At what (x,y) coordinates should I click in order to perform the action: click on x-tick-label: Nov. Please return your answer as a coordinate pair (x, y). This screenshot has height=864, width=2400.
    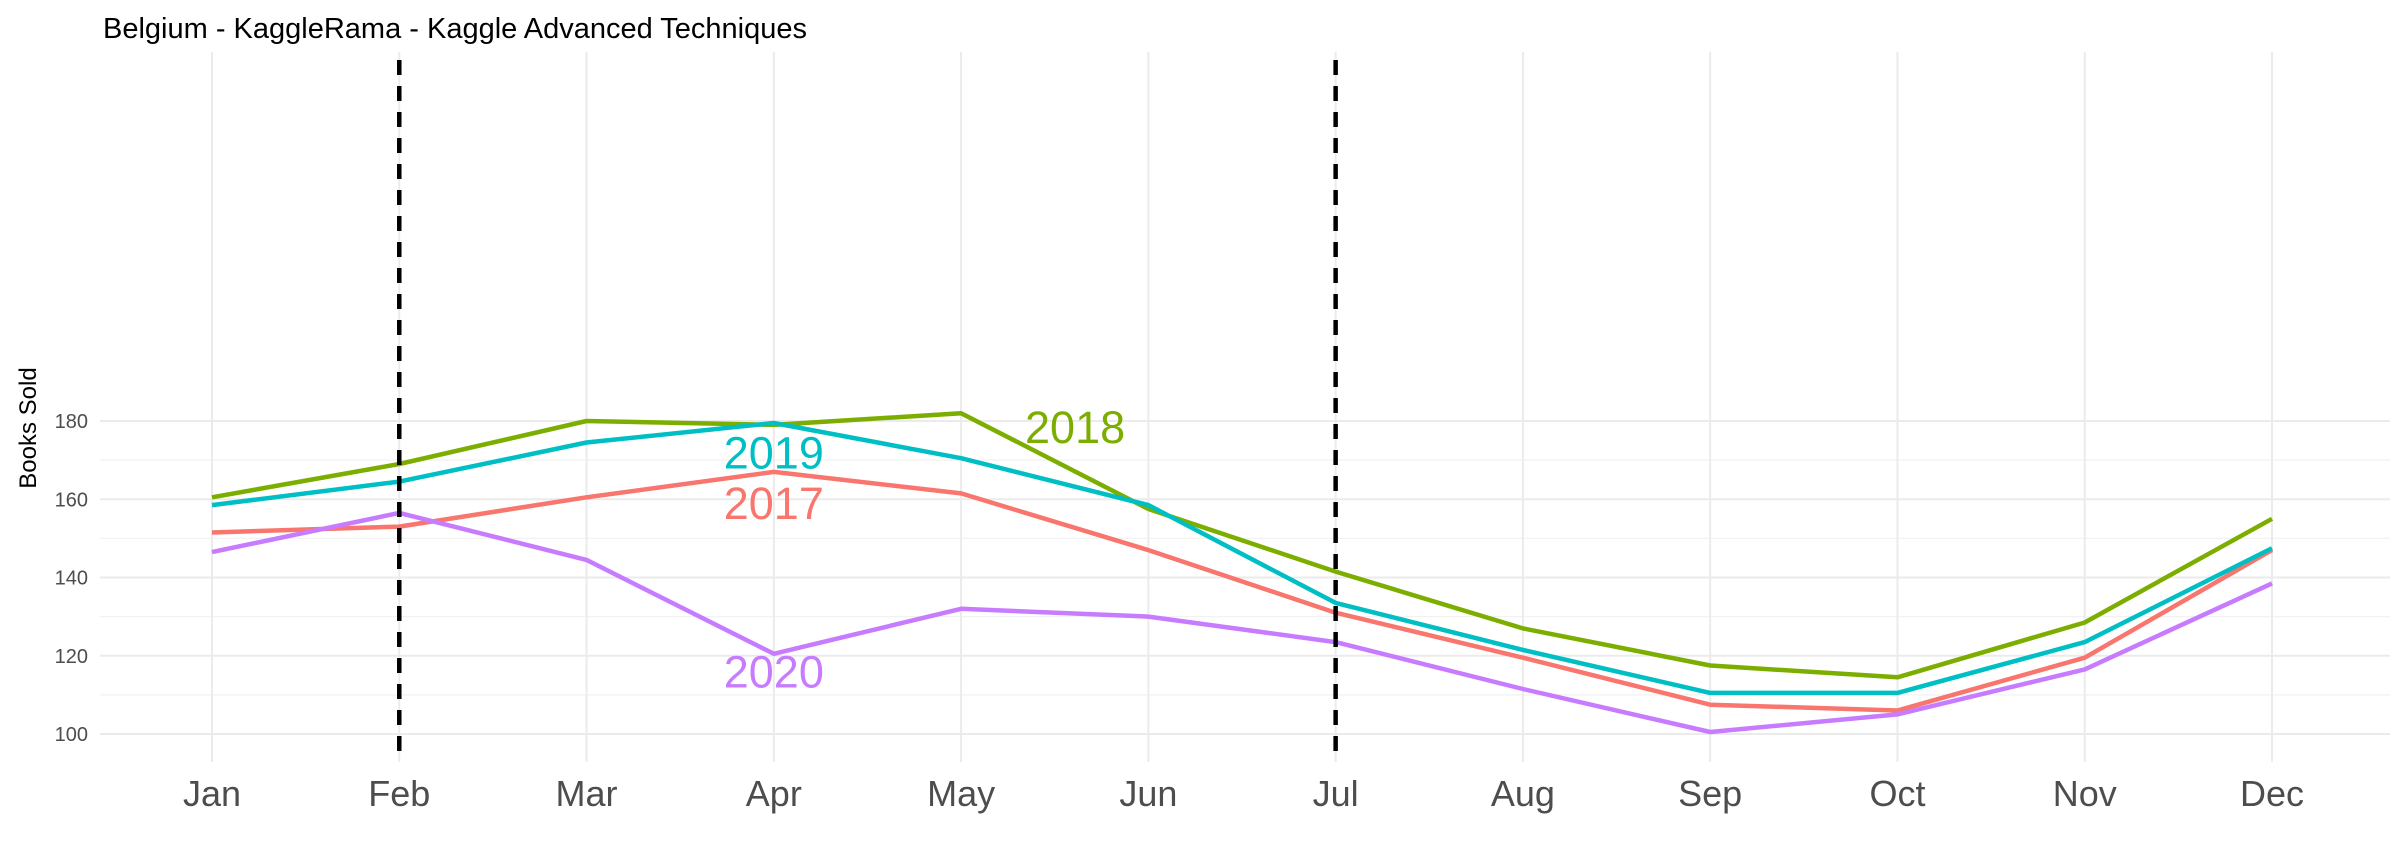
    Looking at the image, I should click on (2085, 793).